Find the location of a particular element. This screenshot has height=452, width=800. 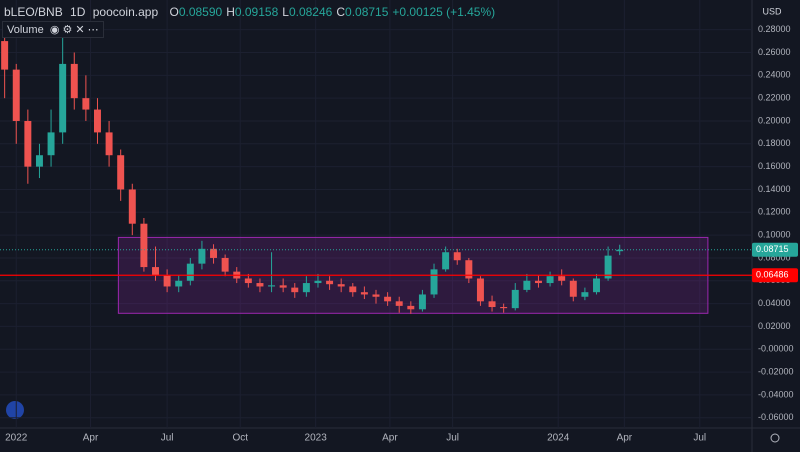

interval: 1D is located at coordinates (78, 12).